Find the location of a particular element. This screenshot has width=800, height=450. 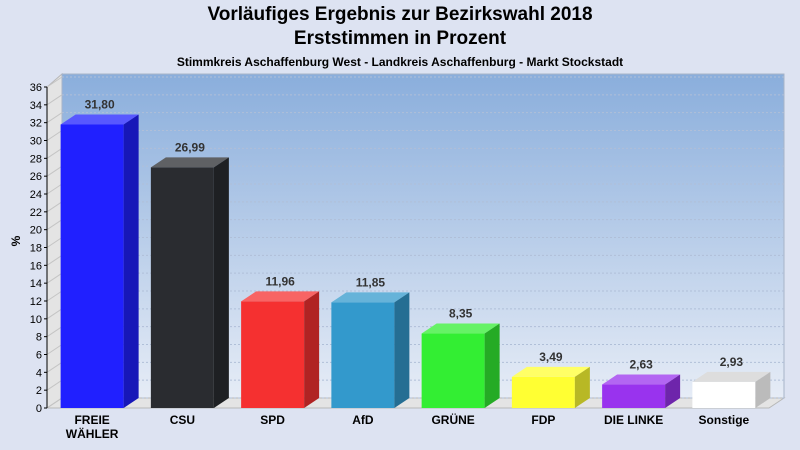

plot-left-wall is located at coordinates (54, 240).